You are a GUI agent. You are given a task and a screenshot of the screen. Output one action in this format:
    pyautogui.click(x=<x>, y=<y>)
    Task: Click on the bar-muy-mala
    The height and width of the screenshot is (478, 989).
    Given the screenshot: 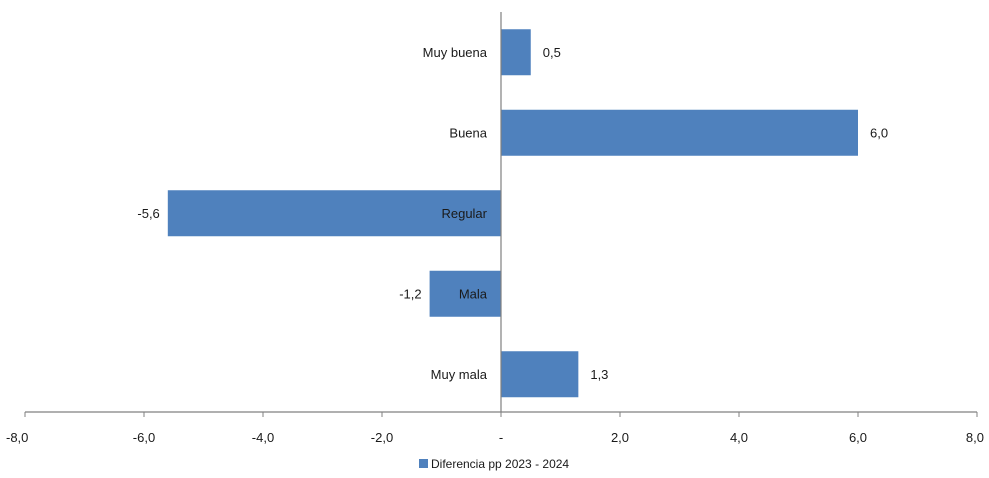 What is the action you would take?
    pyautogui.click(x=540, y=374)
    